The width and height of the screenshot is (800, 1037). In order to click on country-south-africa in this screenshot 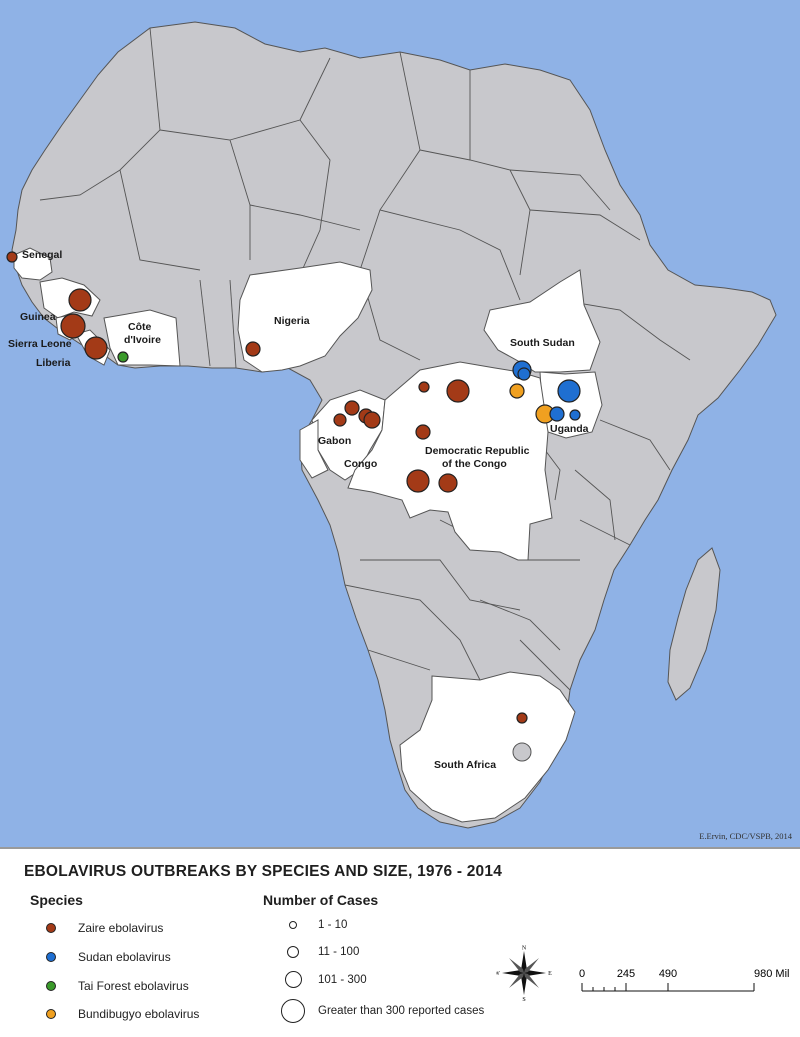, I will do `click(487, 747)`.